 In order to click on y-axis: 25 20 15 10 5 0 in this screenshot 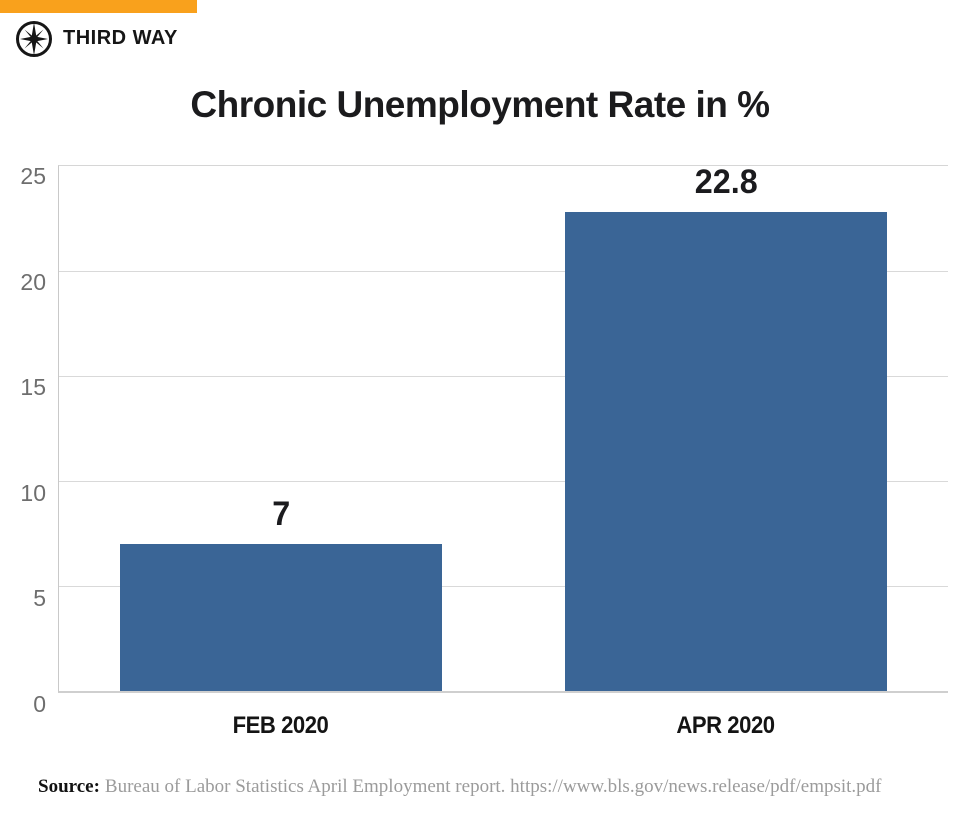, I will do `click(23, 439)`.